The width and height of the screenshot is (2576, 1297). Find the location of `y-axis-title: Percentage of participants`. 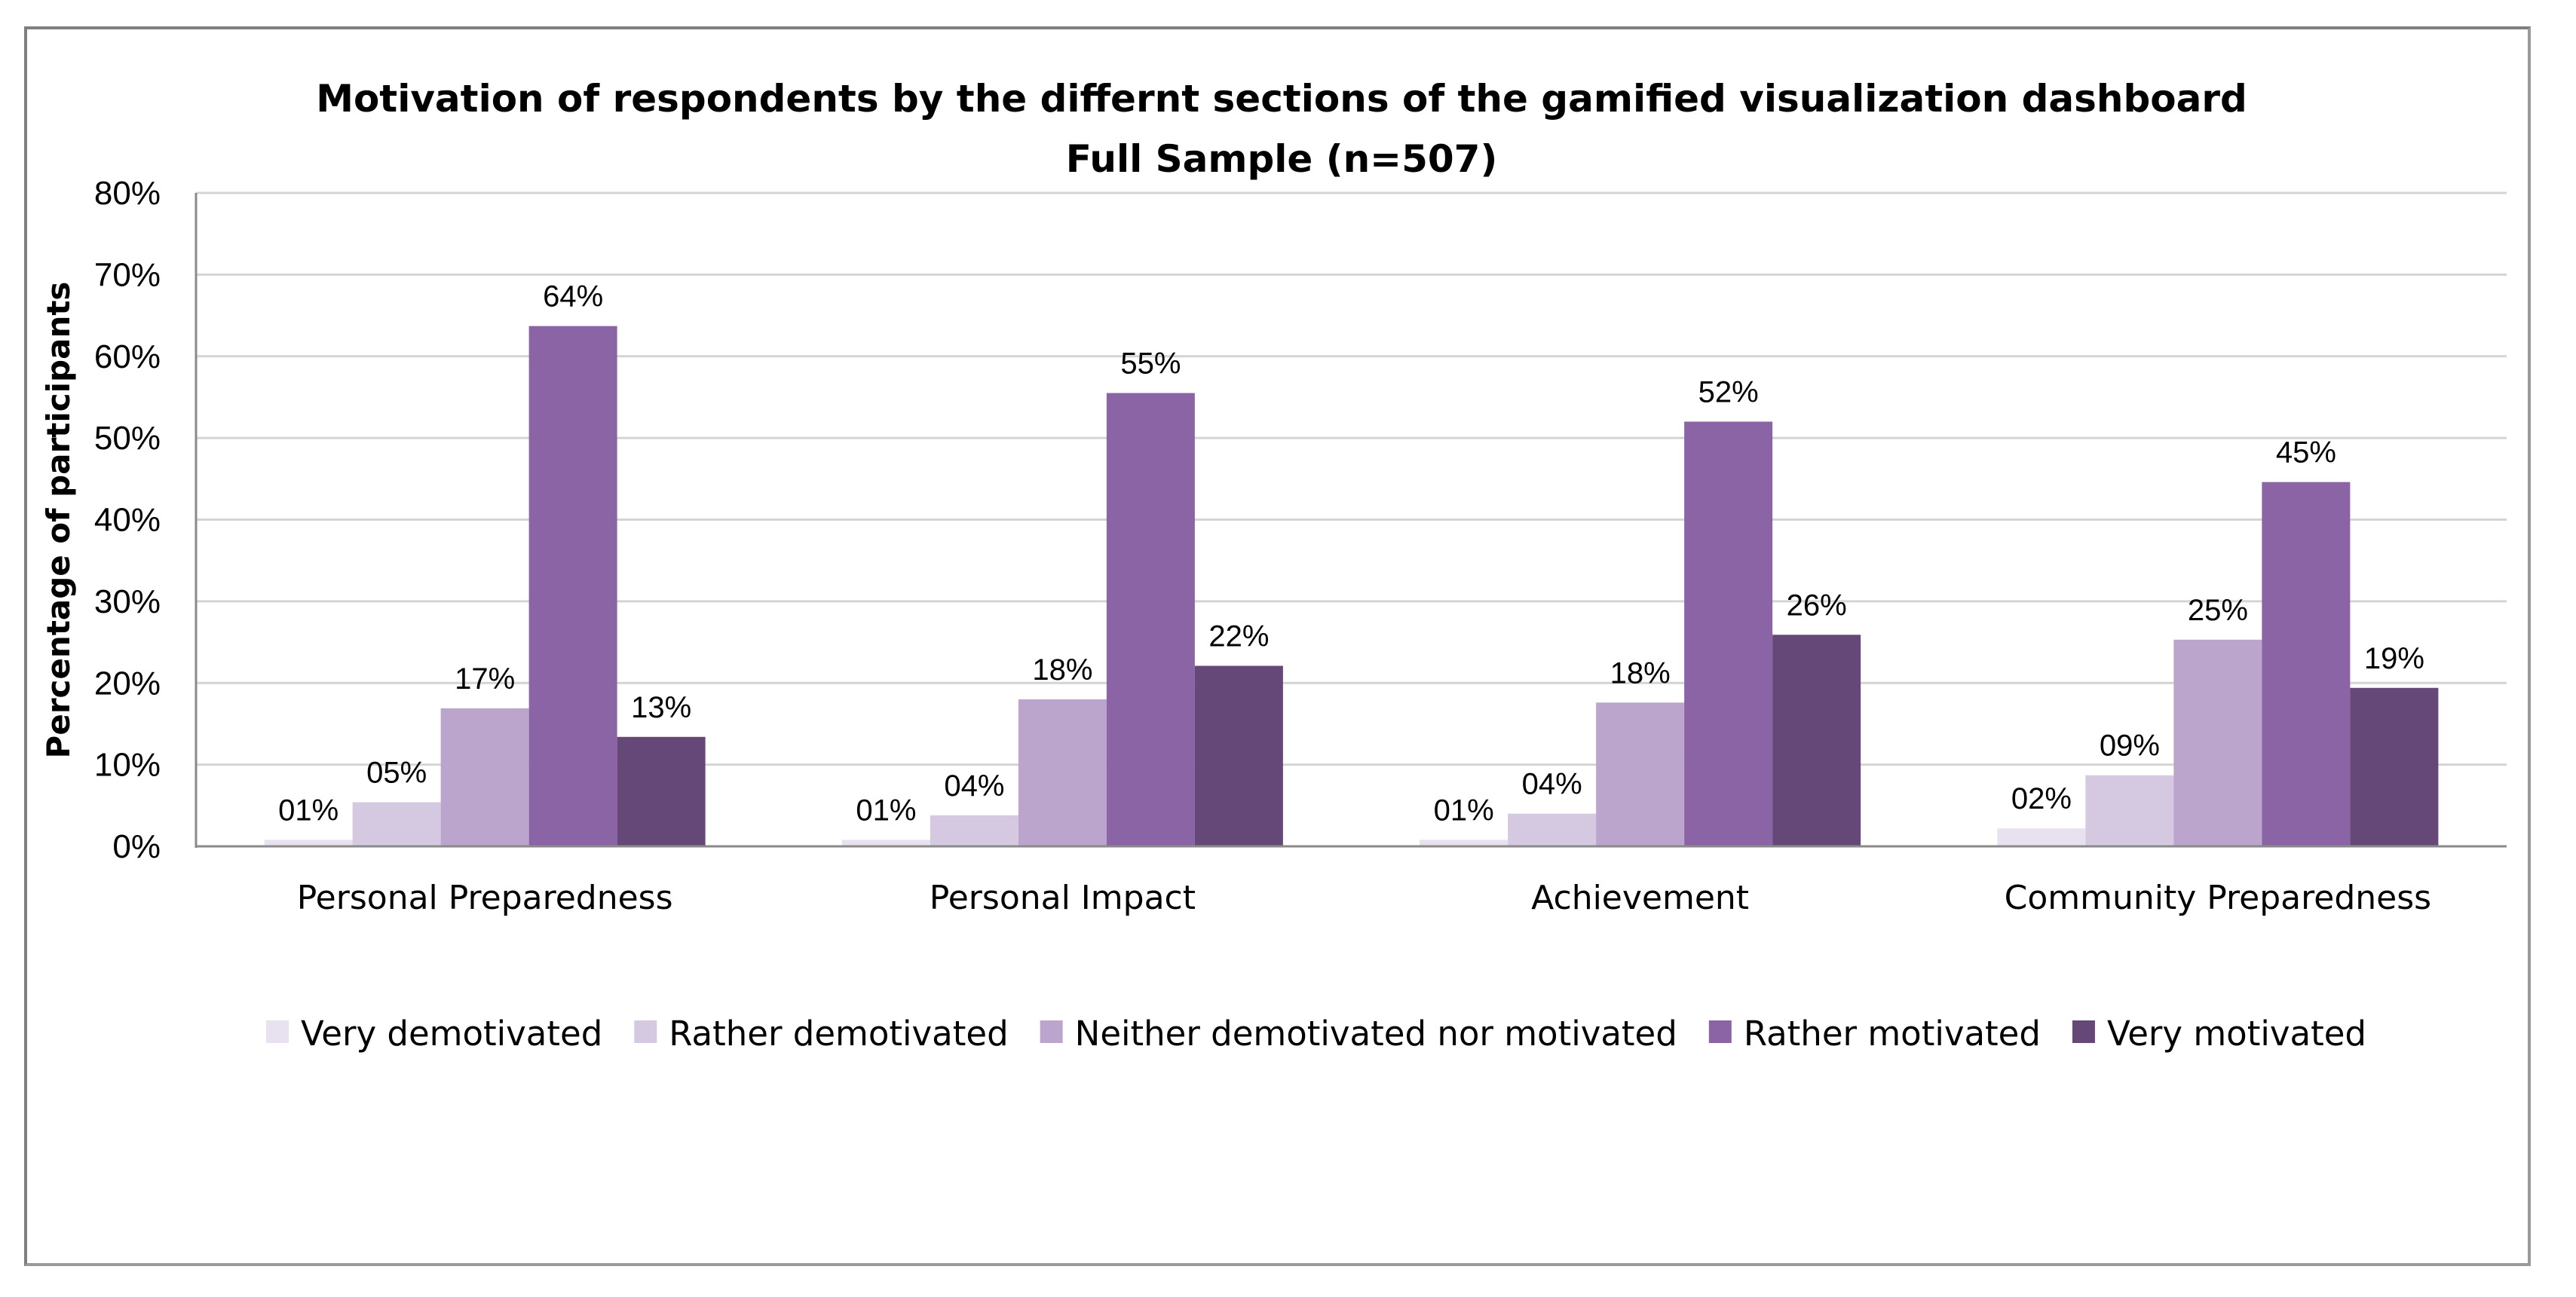

y-axis-title: Percentage of participants is located at coordinates (58, 520).